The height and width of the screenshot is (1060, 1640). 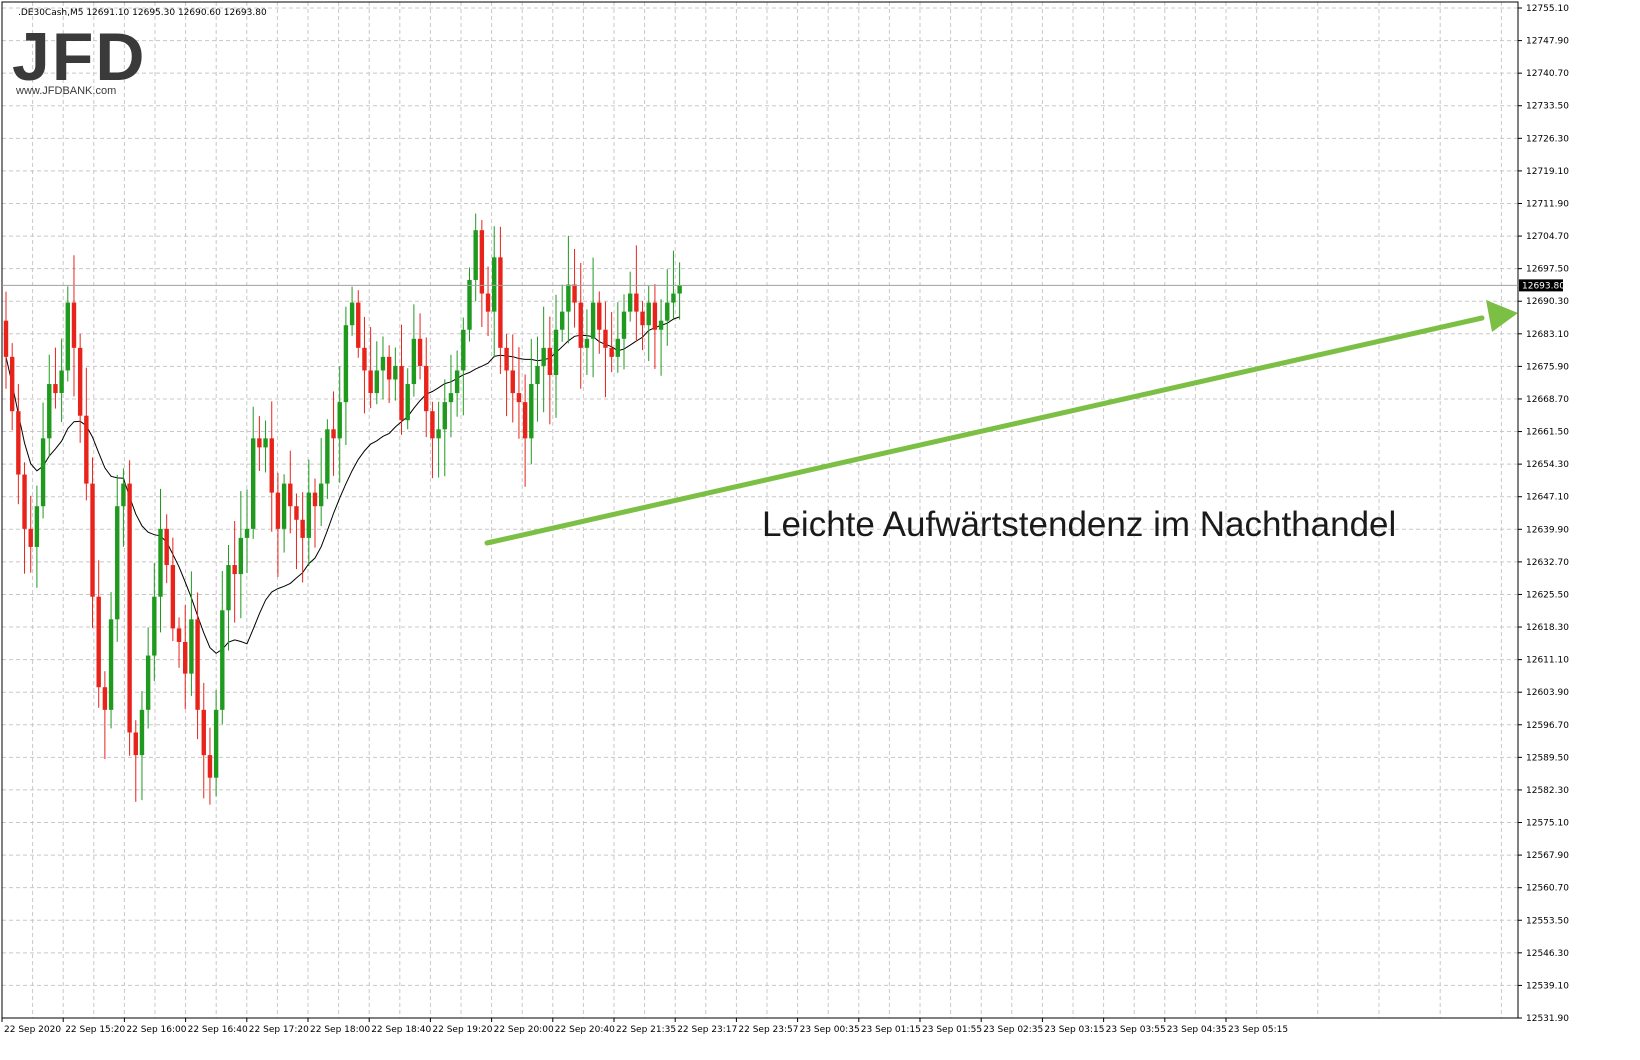 What do you see at coordinates (1547, 204) in the screenshot?
I see `y-tick-label: 12711.90` at bounding box center [1547, 204].